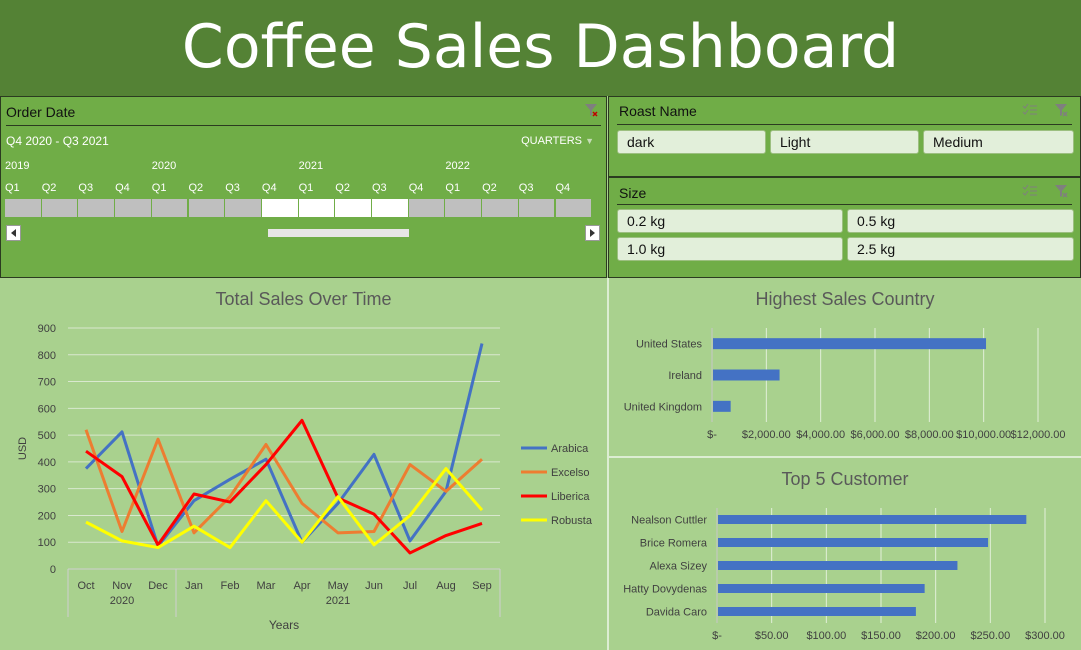 The width and height of the screenshot is (1081, 650). I want to click on x-group-label: 2021, so click(338, 601).